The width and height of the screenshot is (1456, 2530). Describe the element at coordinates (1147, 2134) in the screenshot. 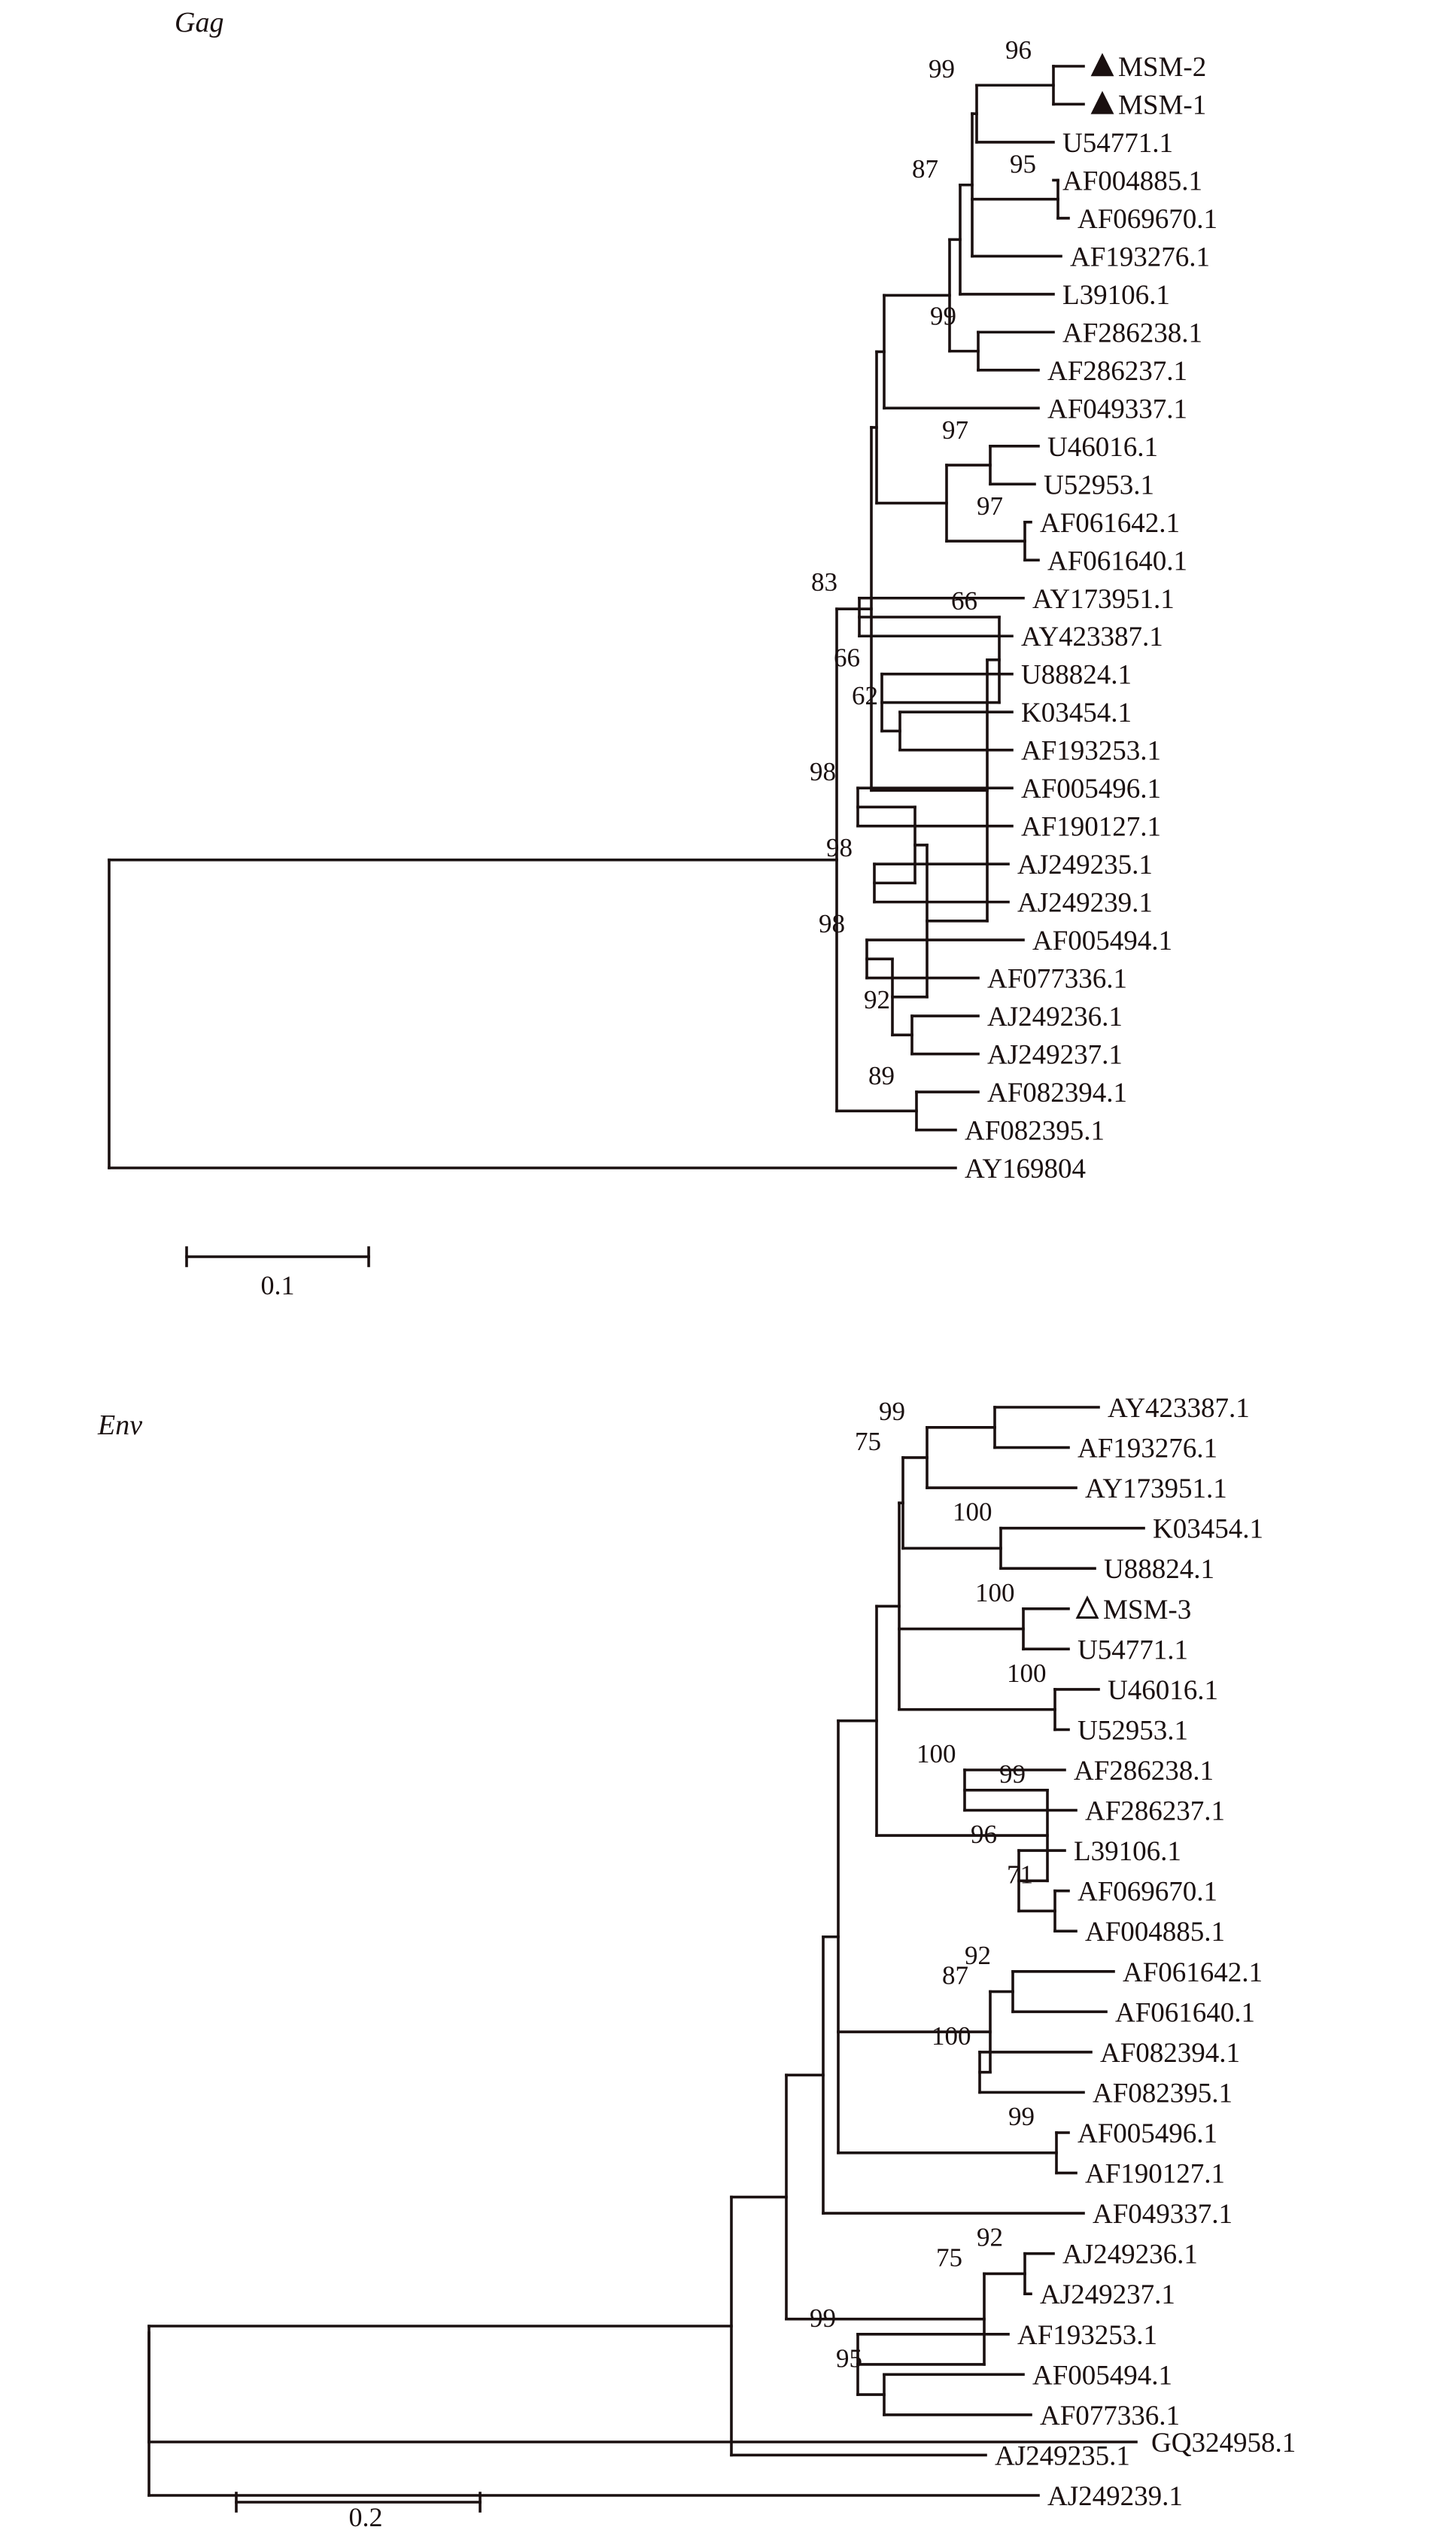

I see `env-leaf-af005496-1: AF005496.1` at that location.